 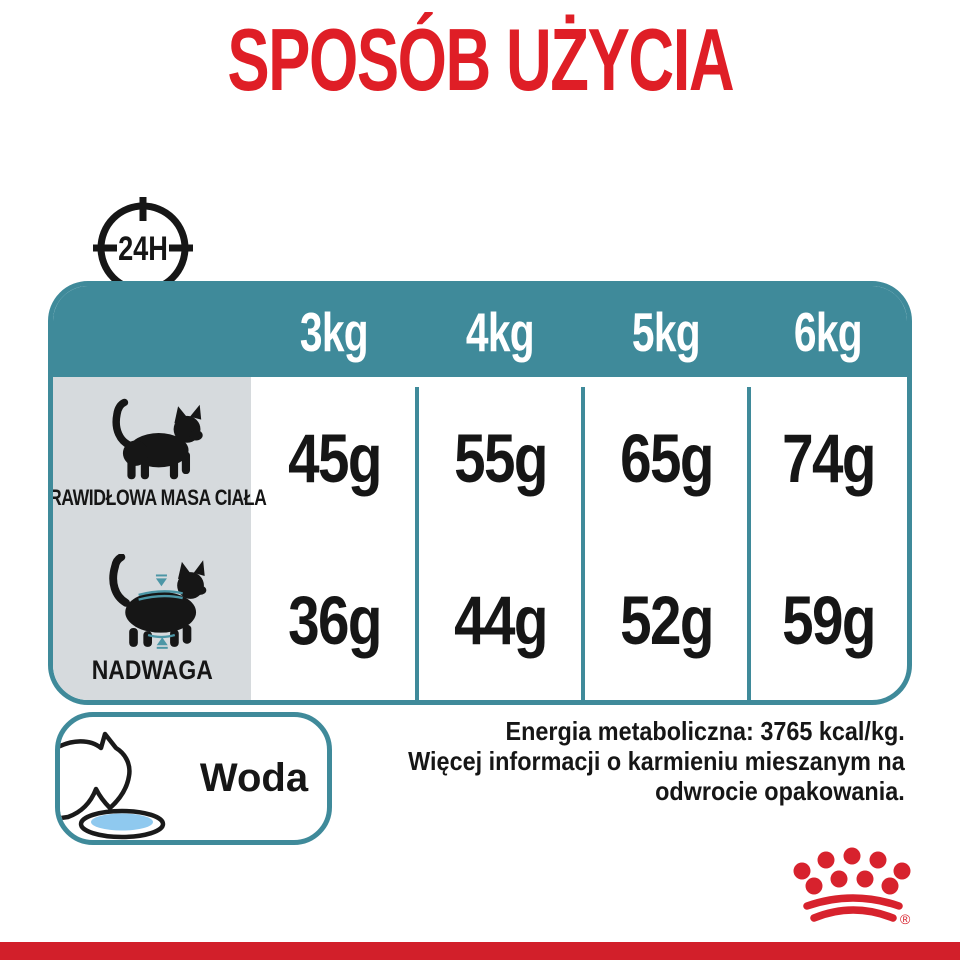 I want to click on row-label-text: NADWAGA, so click(x=152, y=670).